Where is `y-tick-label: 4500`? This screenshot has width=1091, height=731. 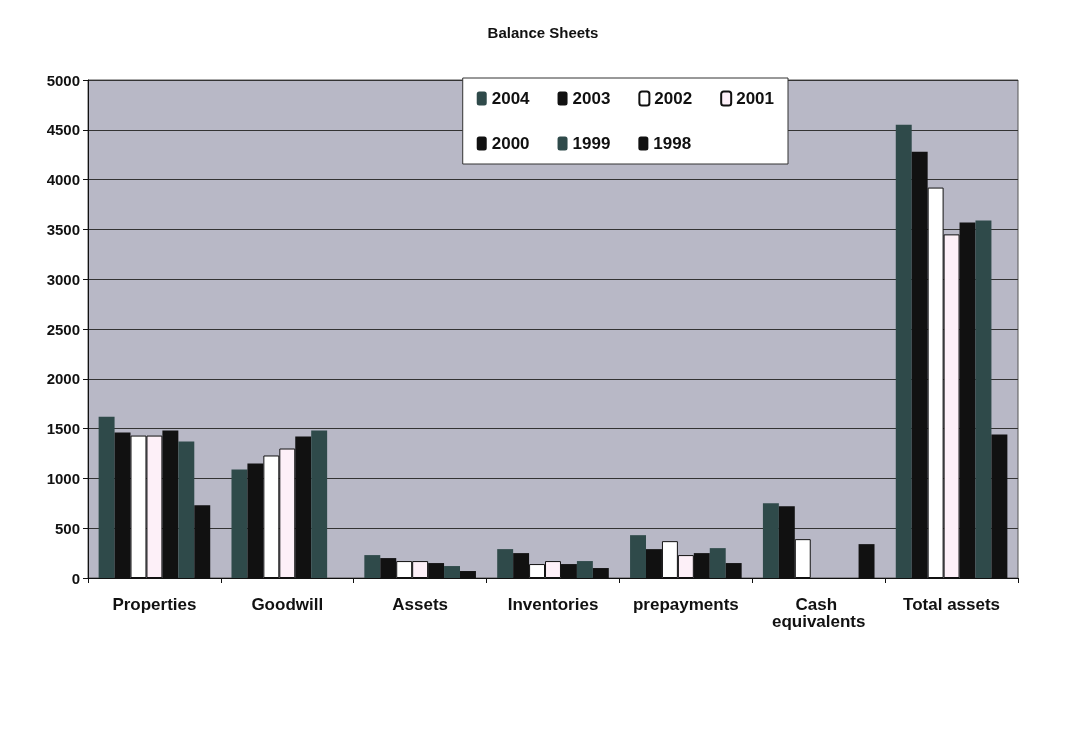
y-tick-label: 4500 is located at coordinates (63, 130).